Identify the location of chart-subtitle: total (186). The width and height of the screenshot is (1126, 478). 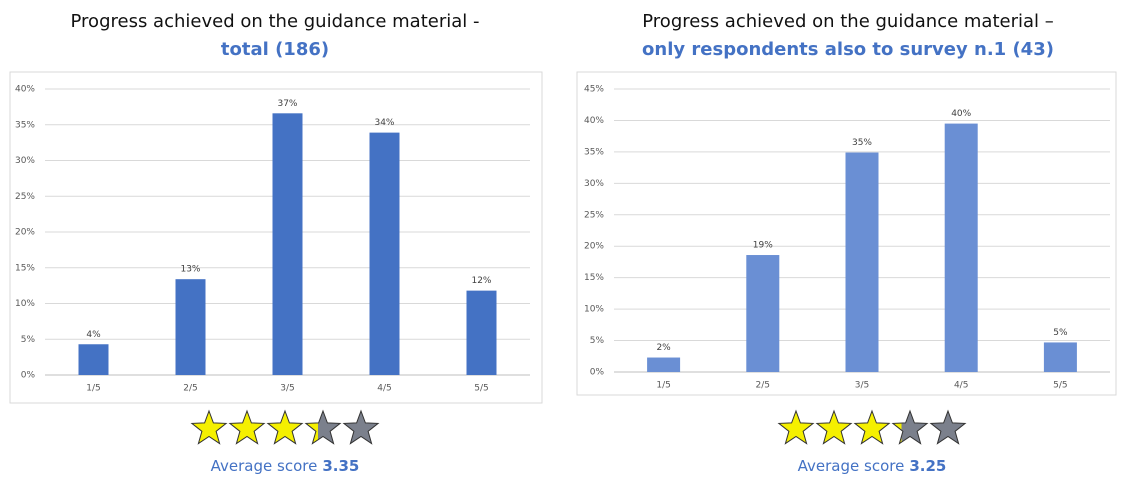
(275, 49).